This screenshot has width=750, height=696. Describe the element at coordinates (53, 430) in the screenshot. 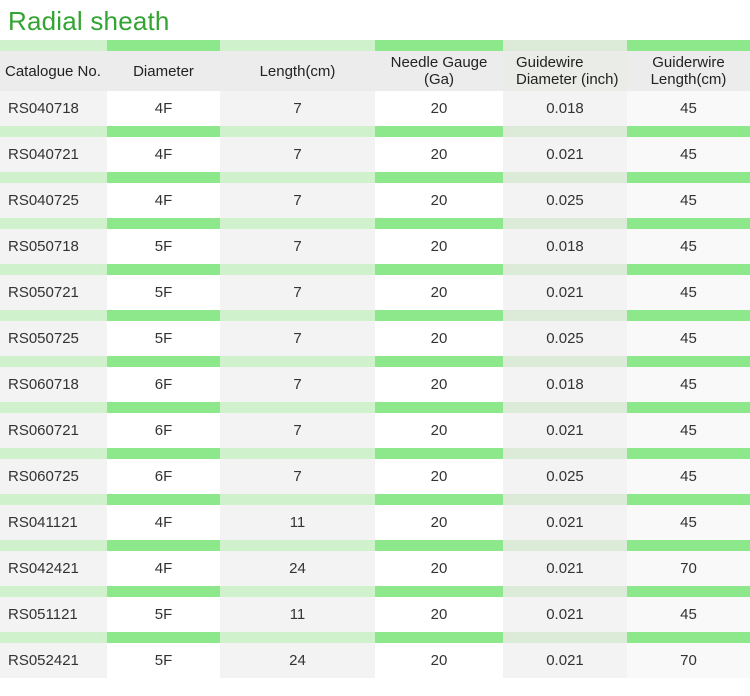

I see `table-cell: RS060721` at that location.